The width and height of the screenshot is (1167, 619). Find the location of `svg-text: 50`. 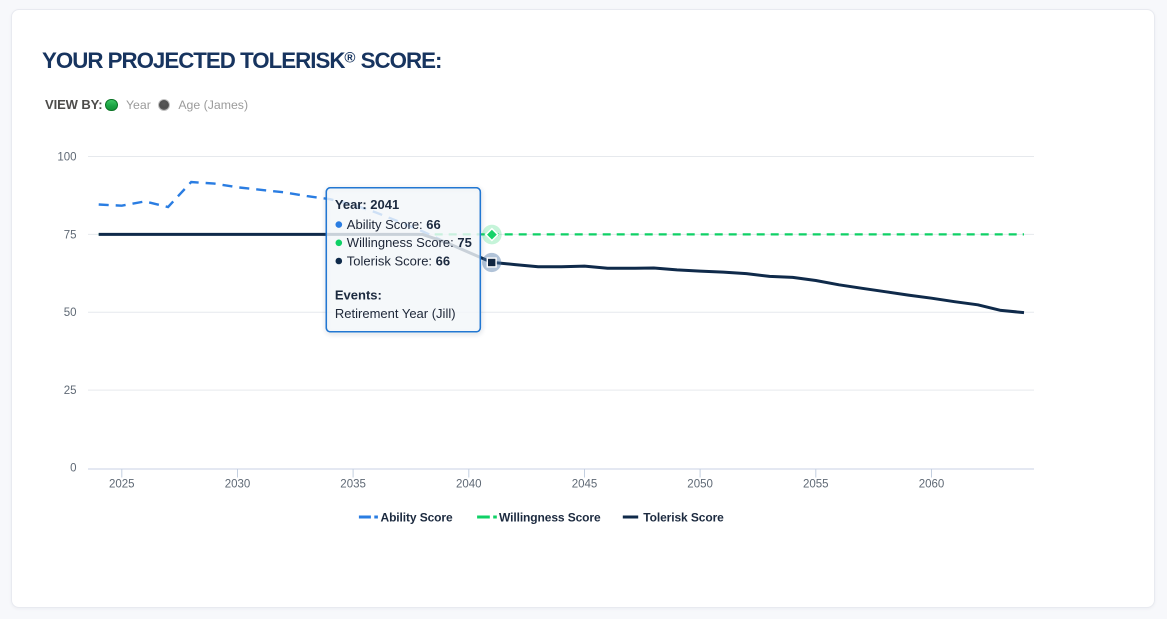

svg-text: 50 is located at coordinates (70, 313).